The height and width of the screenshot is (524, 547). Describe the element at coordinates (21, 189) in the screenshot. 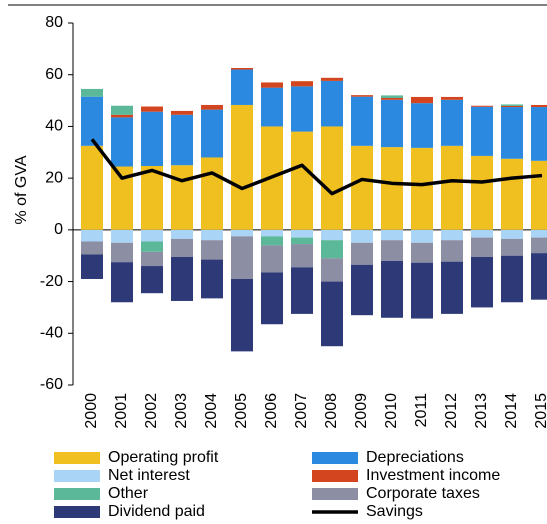

I see `y-axis-label: % of GVA` at that location.